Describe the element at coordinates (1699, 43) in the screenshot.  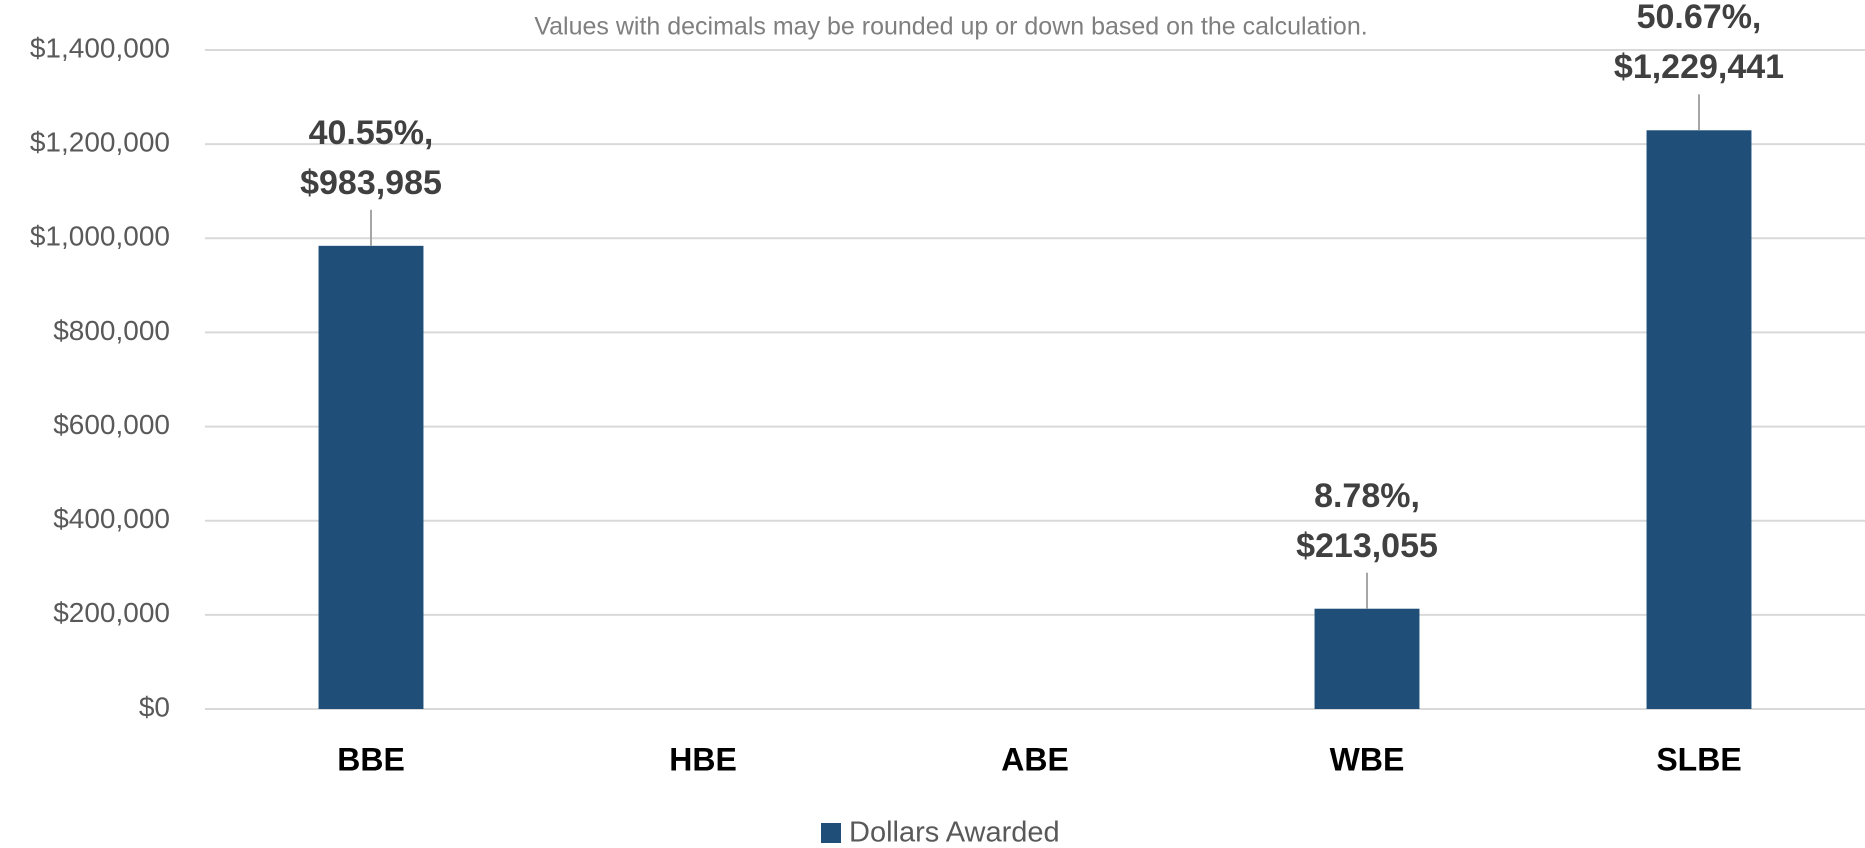
I see `data-label: 50.67%, $1,229,441` at that location.